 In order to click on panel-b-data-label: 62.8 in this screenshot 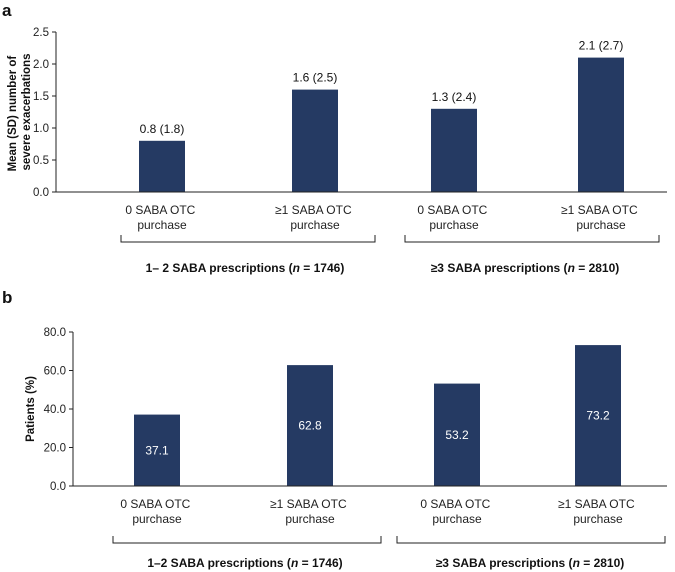, I will do `click(310, 426)`.